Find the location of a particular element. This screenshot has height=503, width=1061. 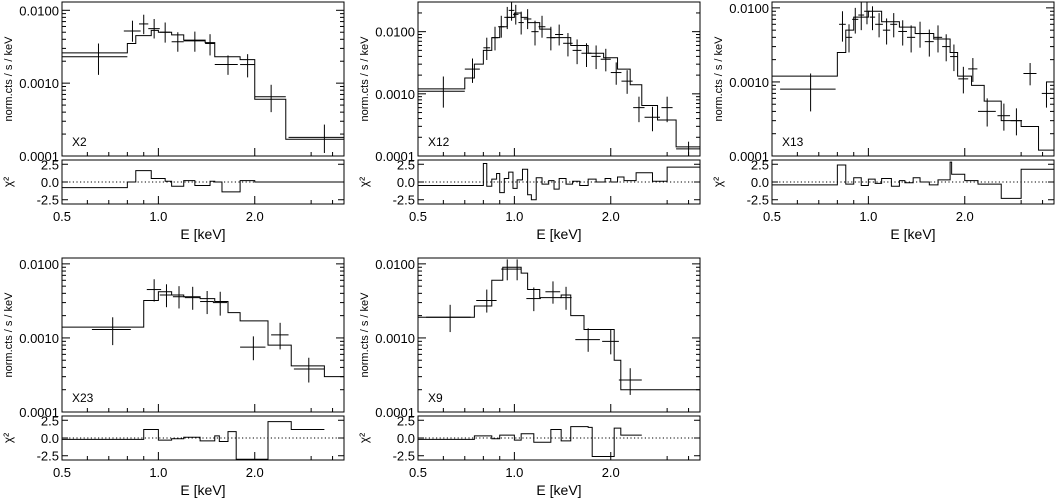

x-tick-label: 1.0 is located at coordinates (514, 216).